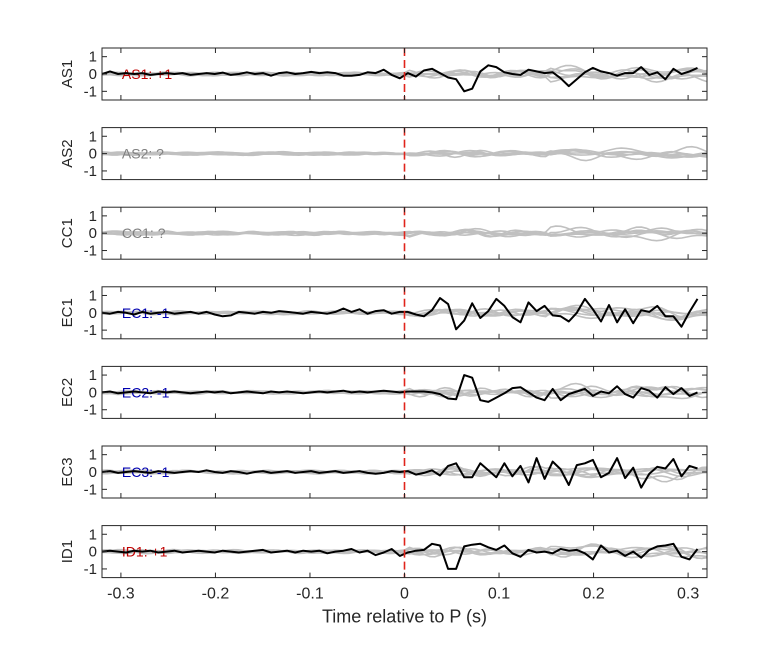 The image size is (782, 657). Describe the element at coordinates (143, 154) in the screenshot. I see `polarity-label: AS2: ?` at that location.